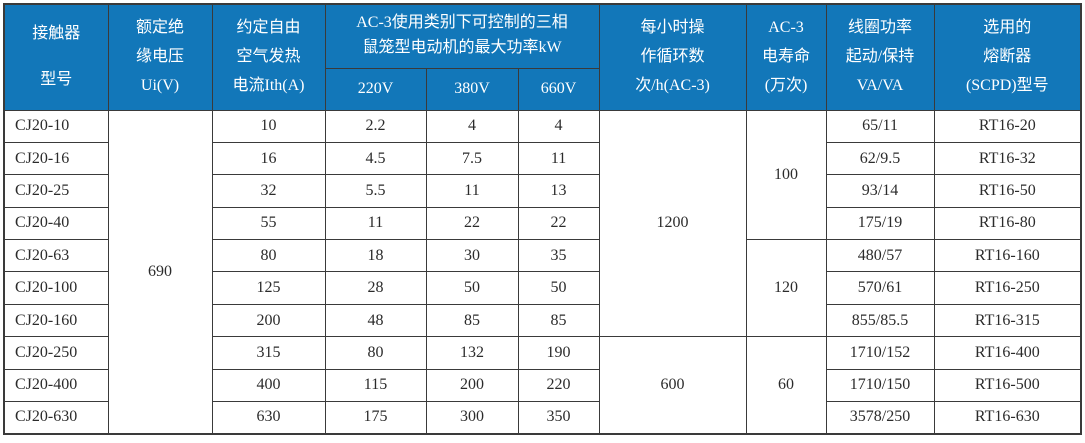  Describe the element at coordinates (672, 57) in the screenshot. I see `col-header-cycles-per-hour: 每小时操 作循环数 次/h(AC-3)` at that location.